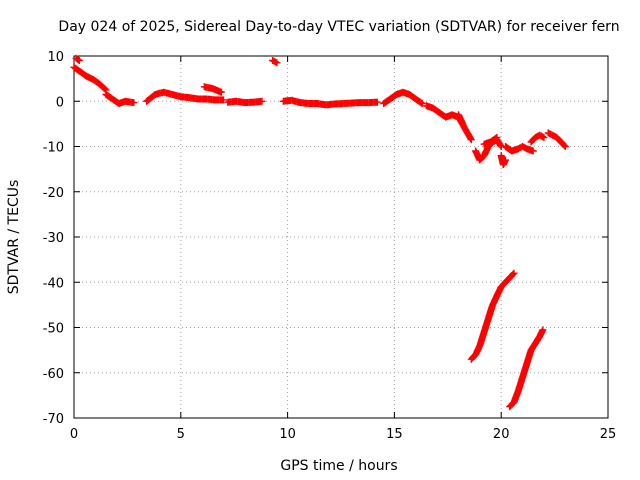  Describe the element at coordinates (53, 238) in the screenshot. I see `y-tick-label: -30` at that location.